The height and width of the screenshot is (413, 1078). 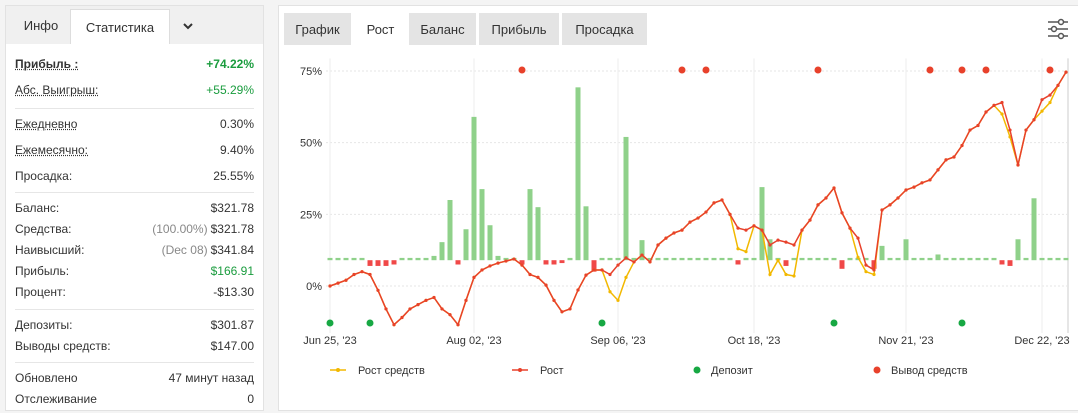 What do you see at coordinates (232, 271) in the screenshot?
I see `stat-value-wrap: $166.91` at bounding box center [232, 271].